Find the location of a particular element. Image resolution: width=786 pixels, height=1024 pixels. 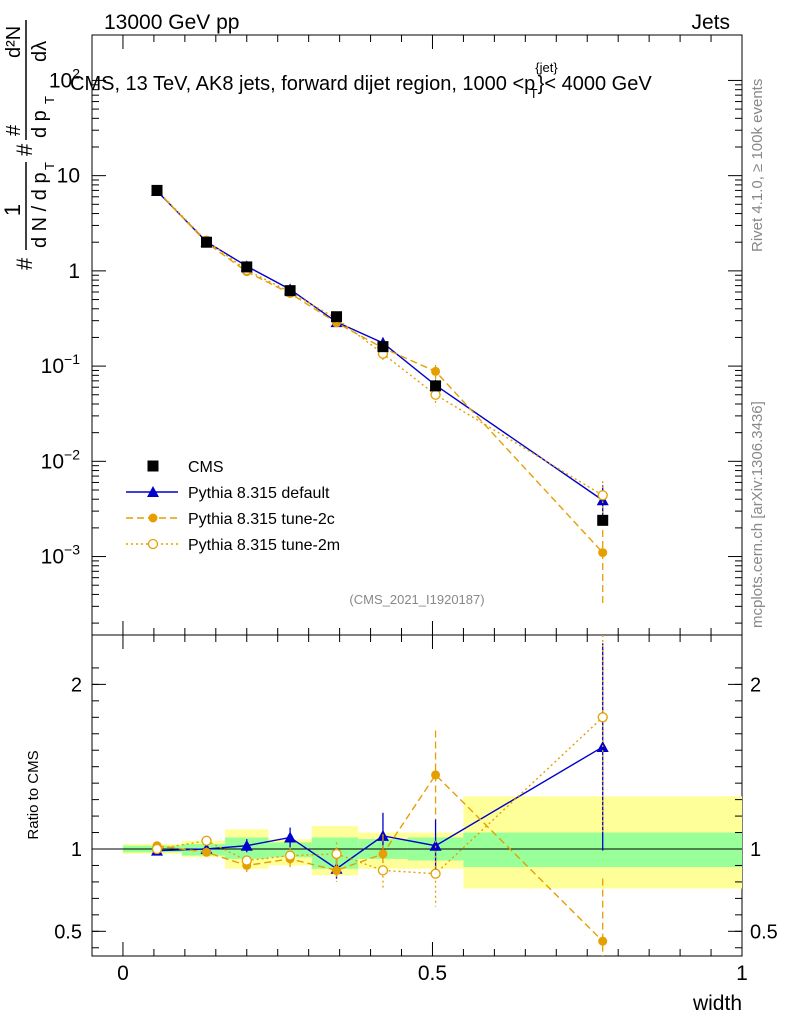

plot-title-sub: T is located at coordinates (534, 93).